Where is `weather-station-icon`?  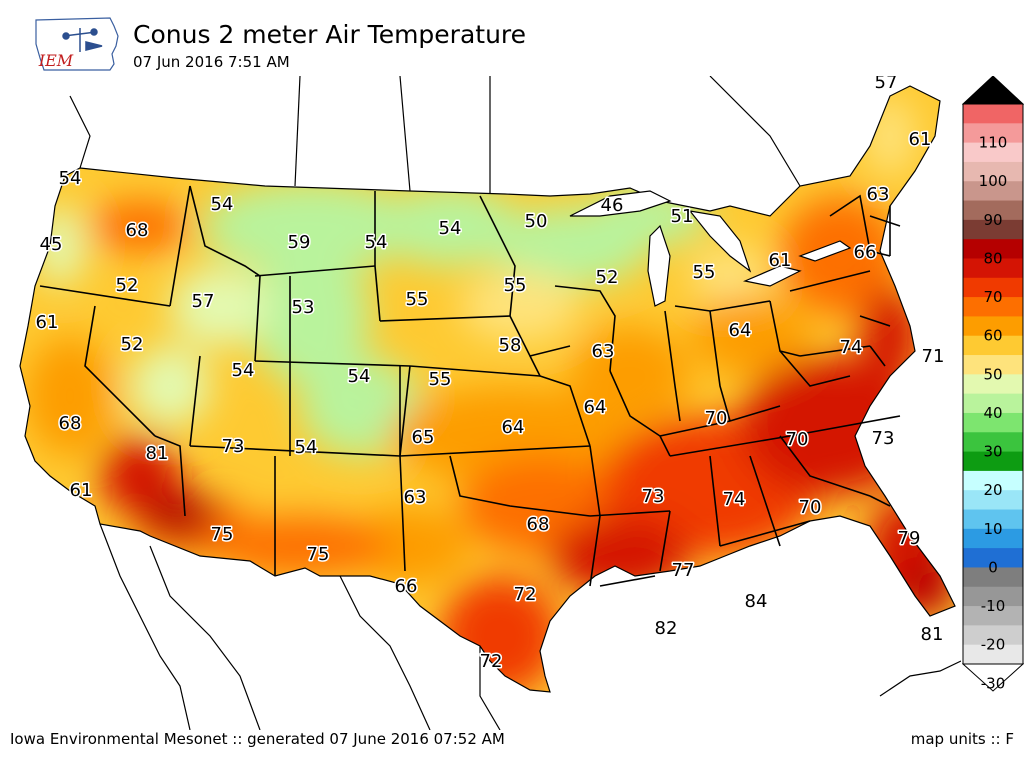
weather-station-icon is located at coordinates (82, 40).